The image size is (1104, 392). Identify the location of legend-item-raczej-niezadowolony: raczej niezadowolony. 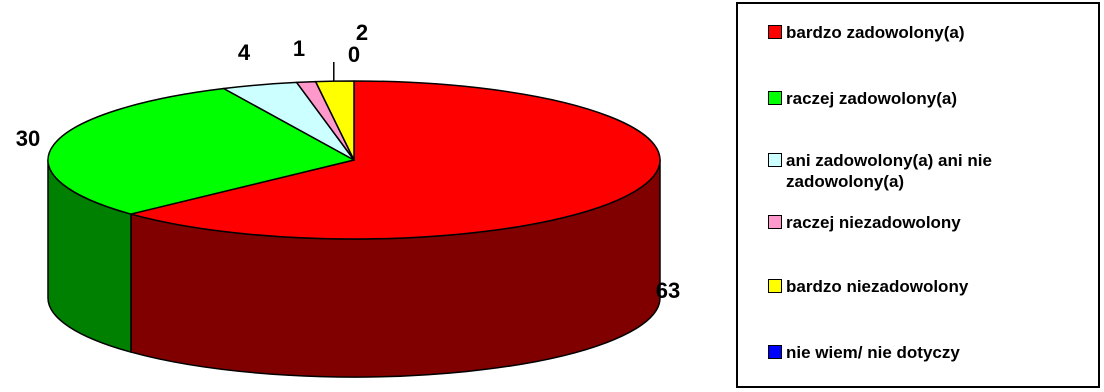
(927, 222).